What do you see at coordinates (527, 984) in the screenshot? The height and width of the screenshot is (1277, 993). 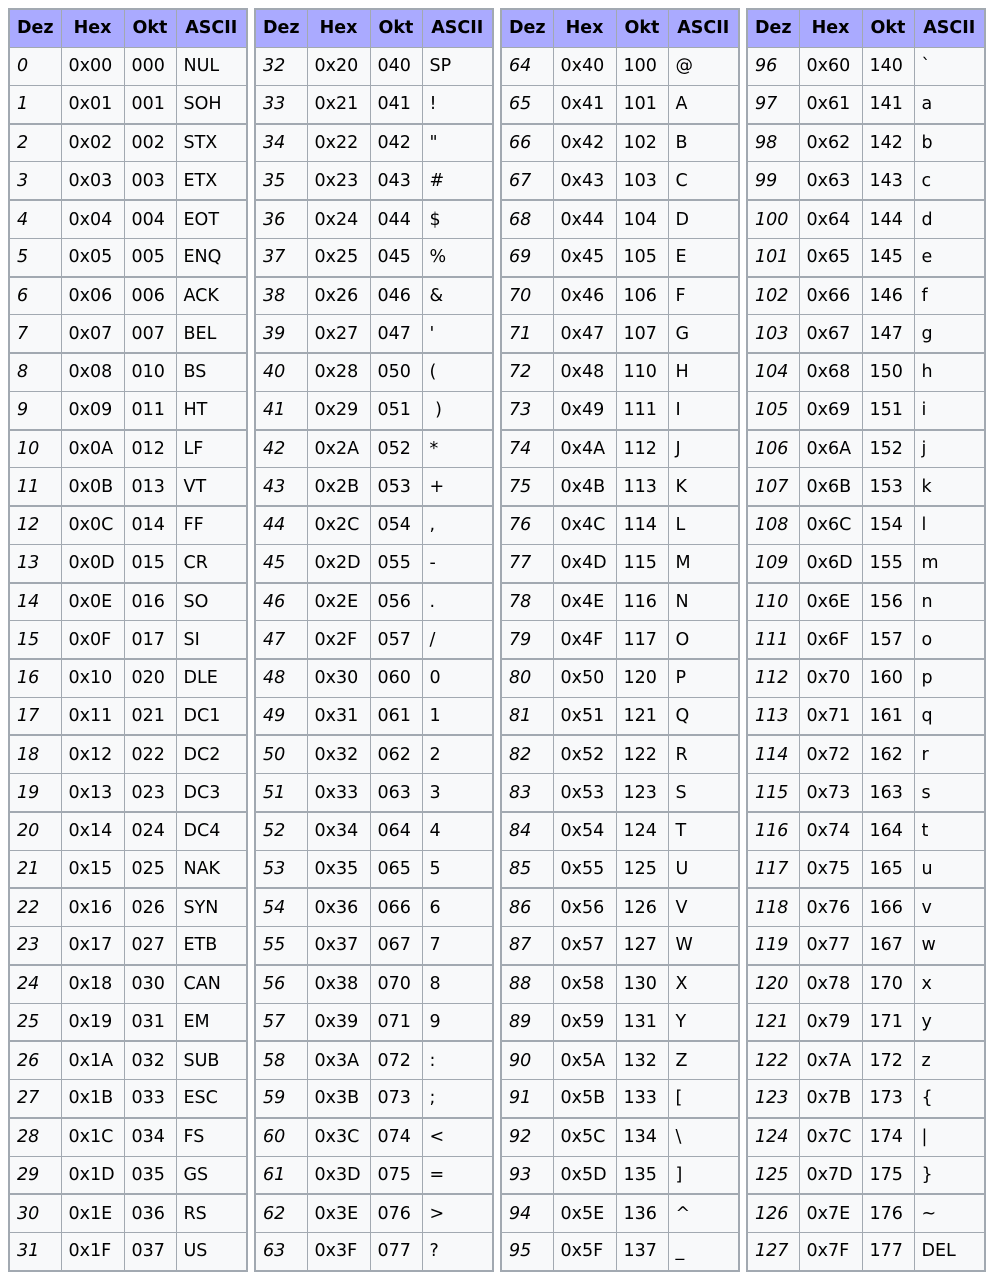 I see `dez-cell: 88` at bounding box center [527, 984].